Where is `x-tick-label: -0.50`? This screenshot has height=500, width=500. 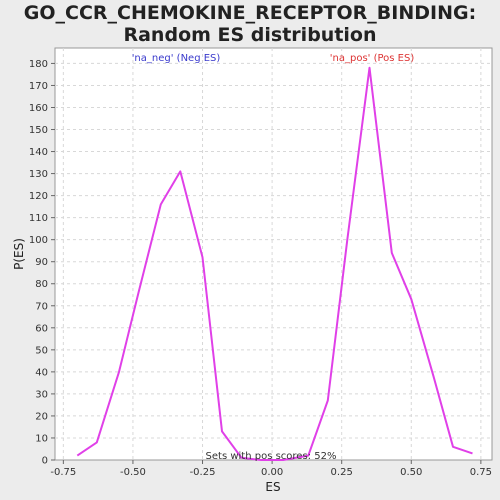 x-tick-label: -0.50 is located at coordinates (133, 472).